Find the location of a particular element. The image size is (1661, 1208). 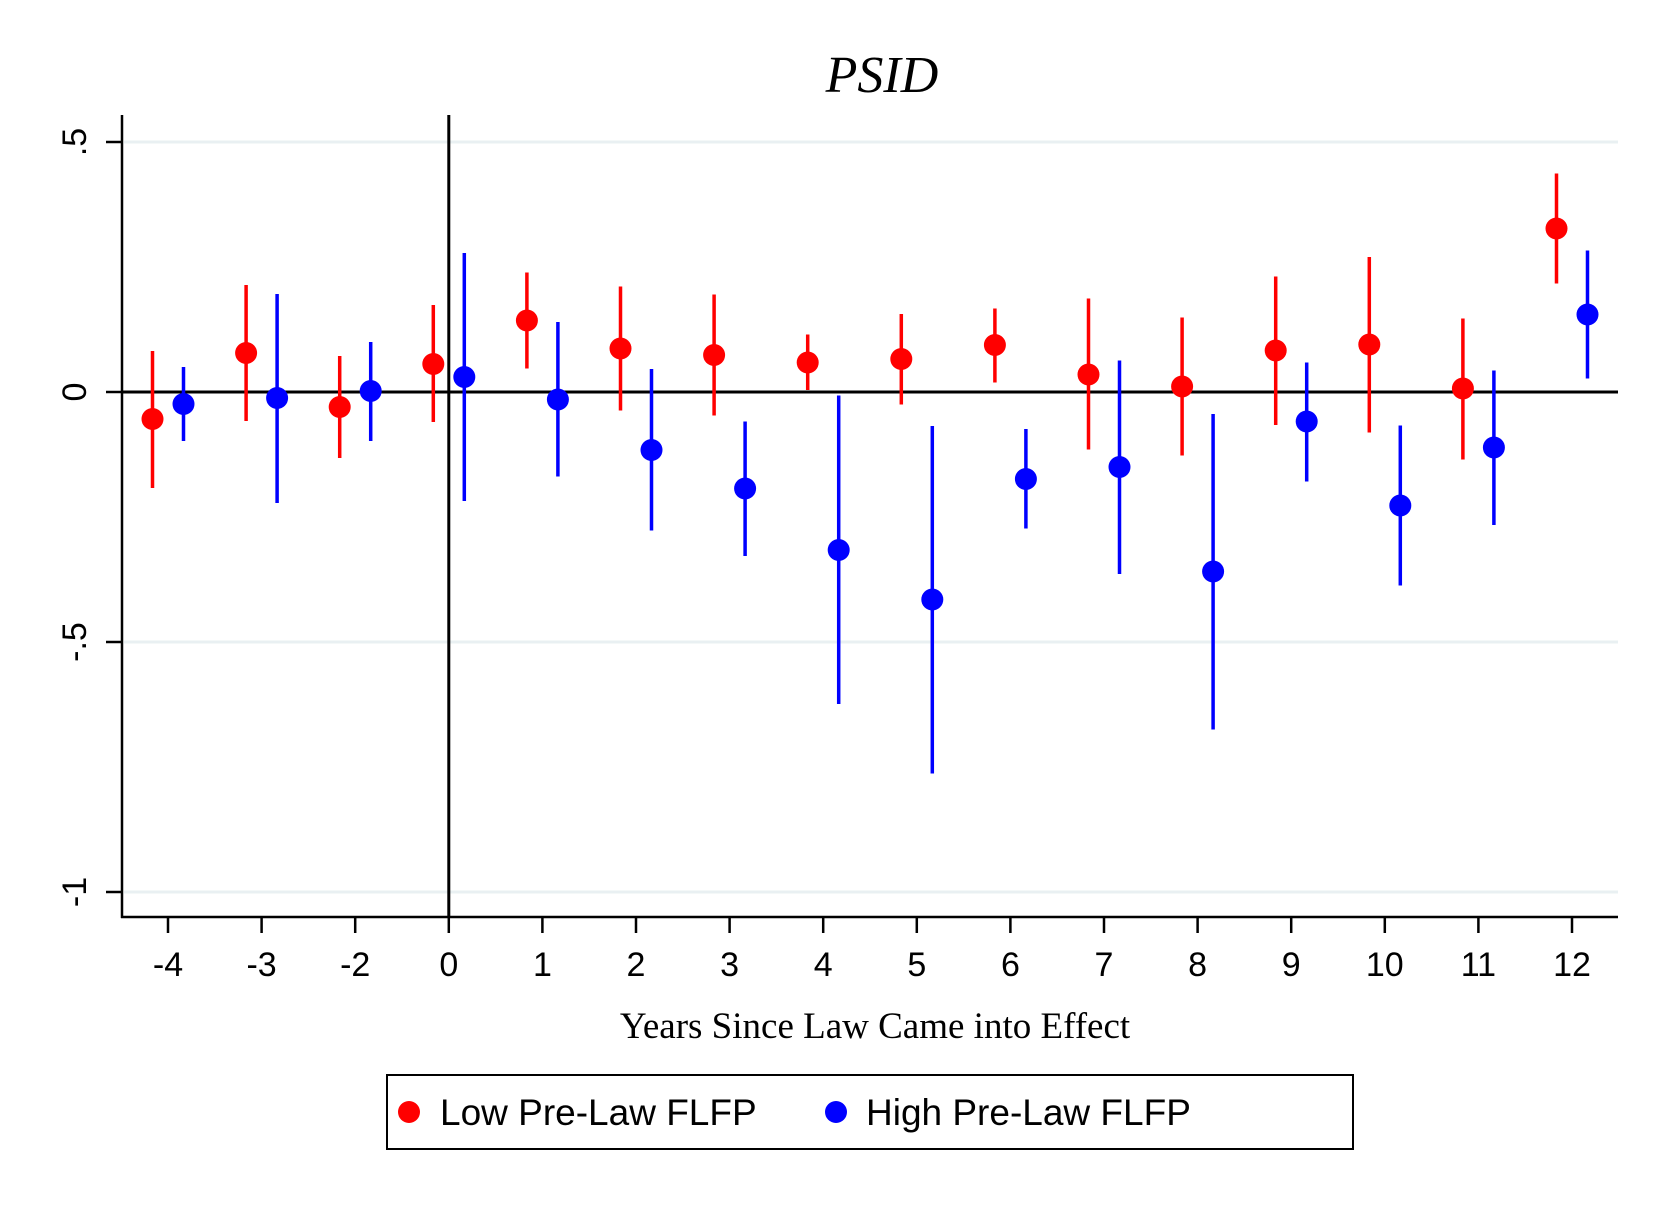

x-tick-label: 0 is located at coordinates (448, 965).